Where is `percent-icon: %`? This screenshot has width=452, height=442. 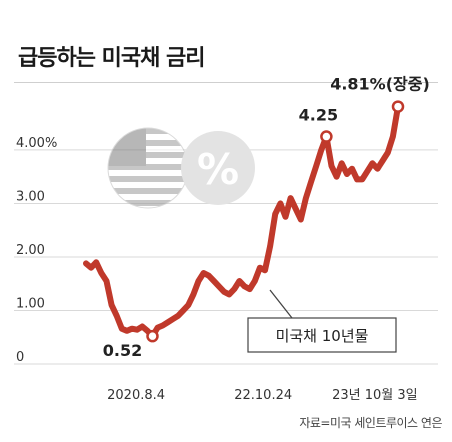 percent-icon: % is located at coordinates (218, 168).